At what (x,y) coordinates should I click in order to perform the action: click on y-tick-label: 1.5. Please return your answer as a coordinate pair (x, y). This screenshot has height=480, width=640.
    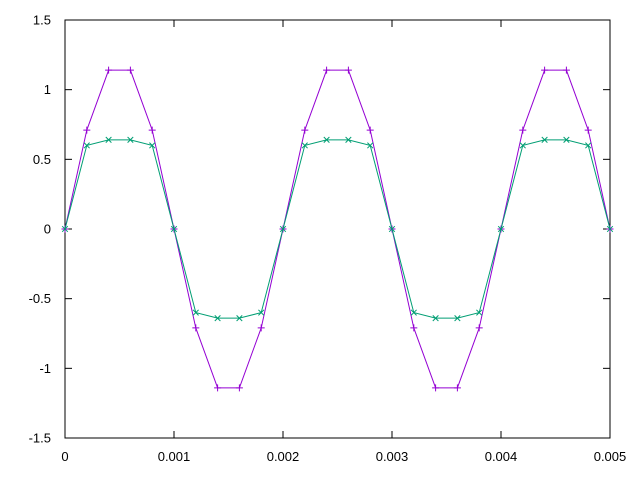
    Looking at the image, I should click on (42, 20).